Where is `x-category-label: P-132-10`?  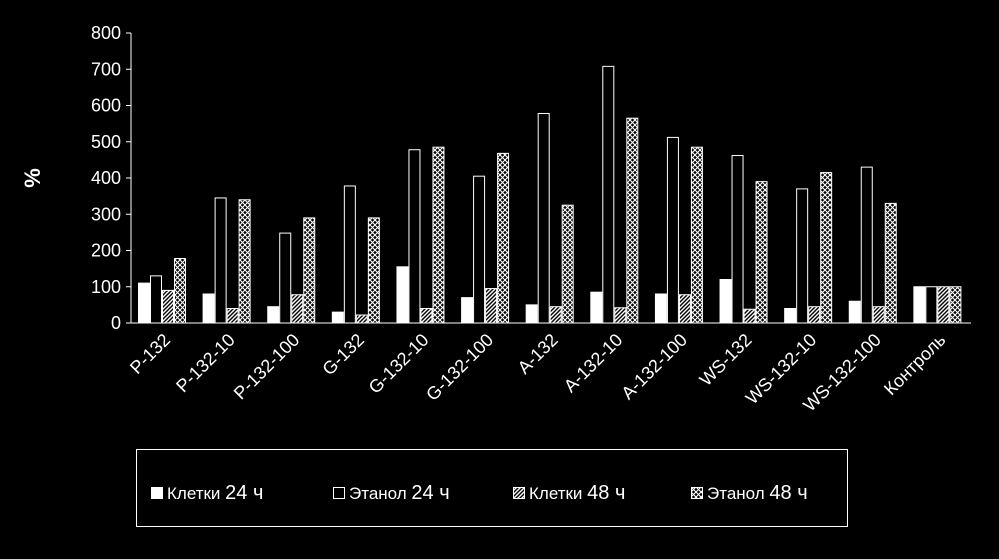
x-category-label: P-132-10 is located at coordinates (205, 363).